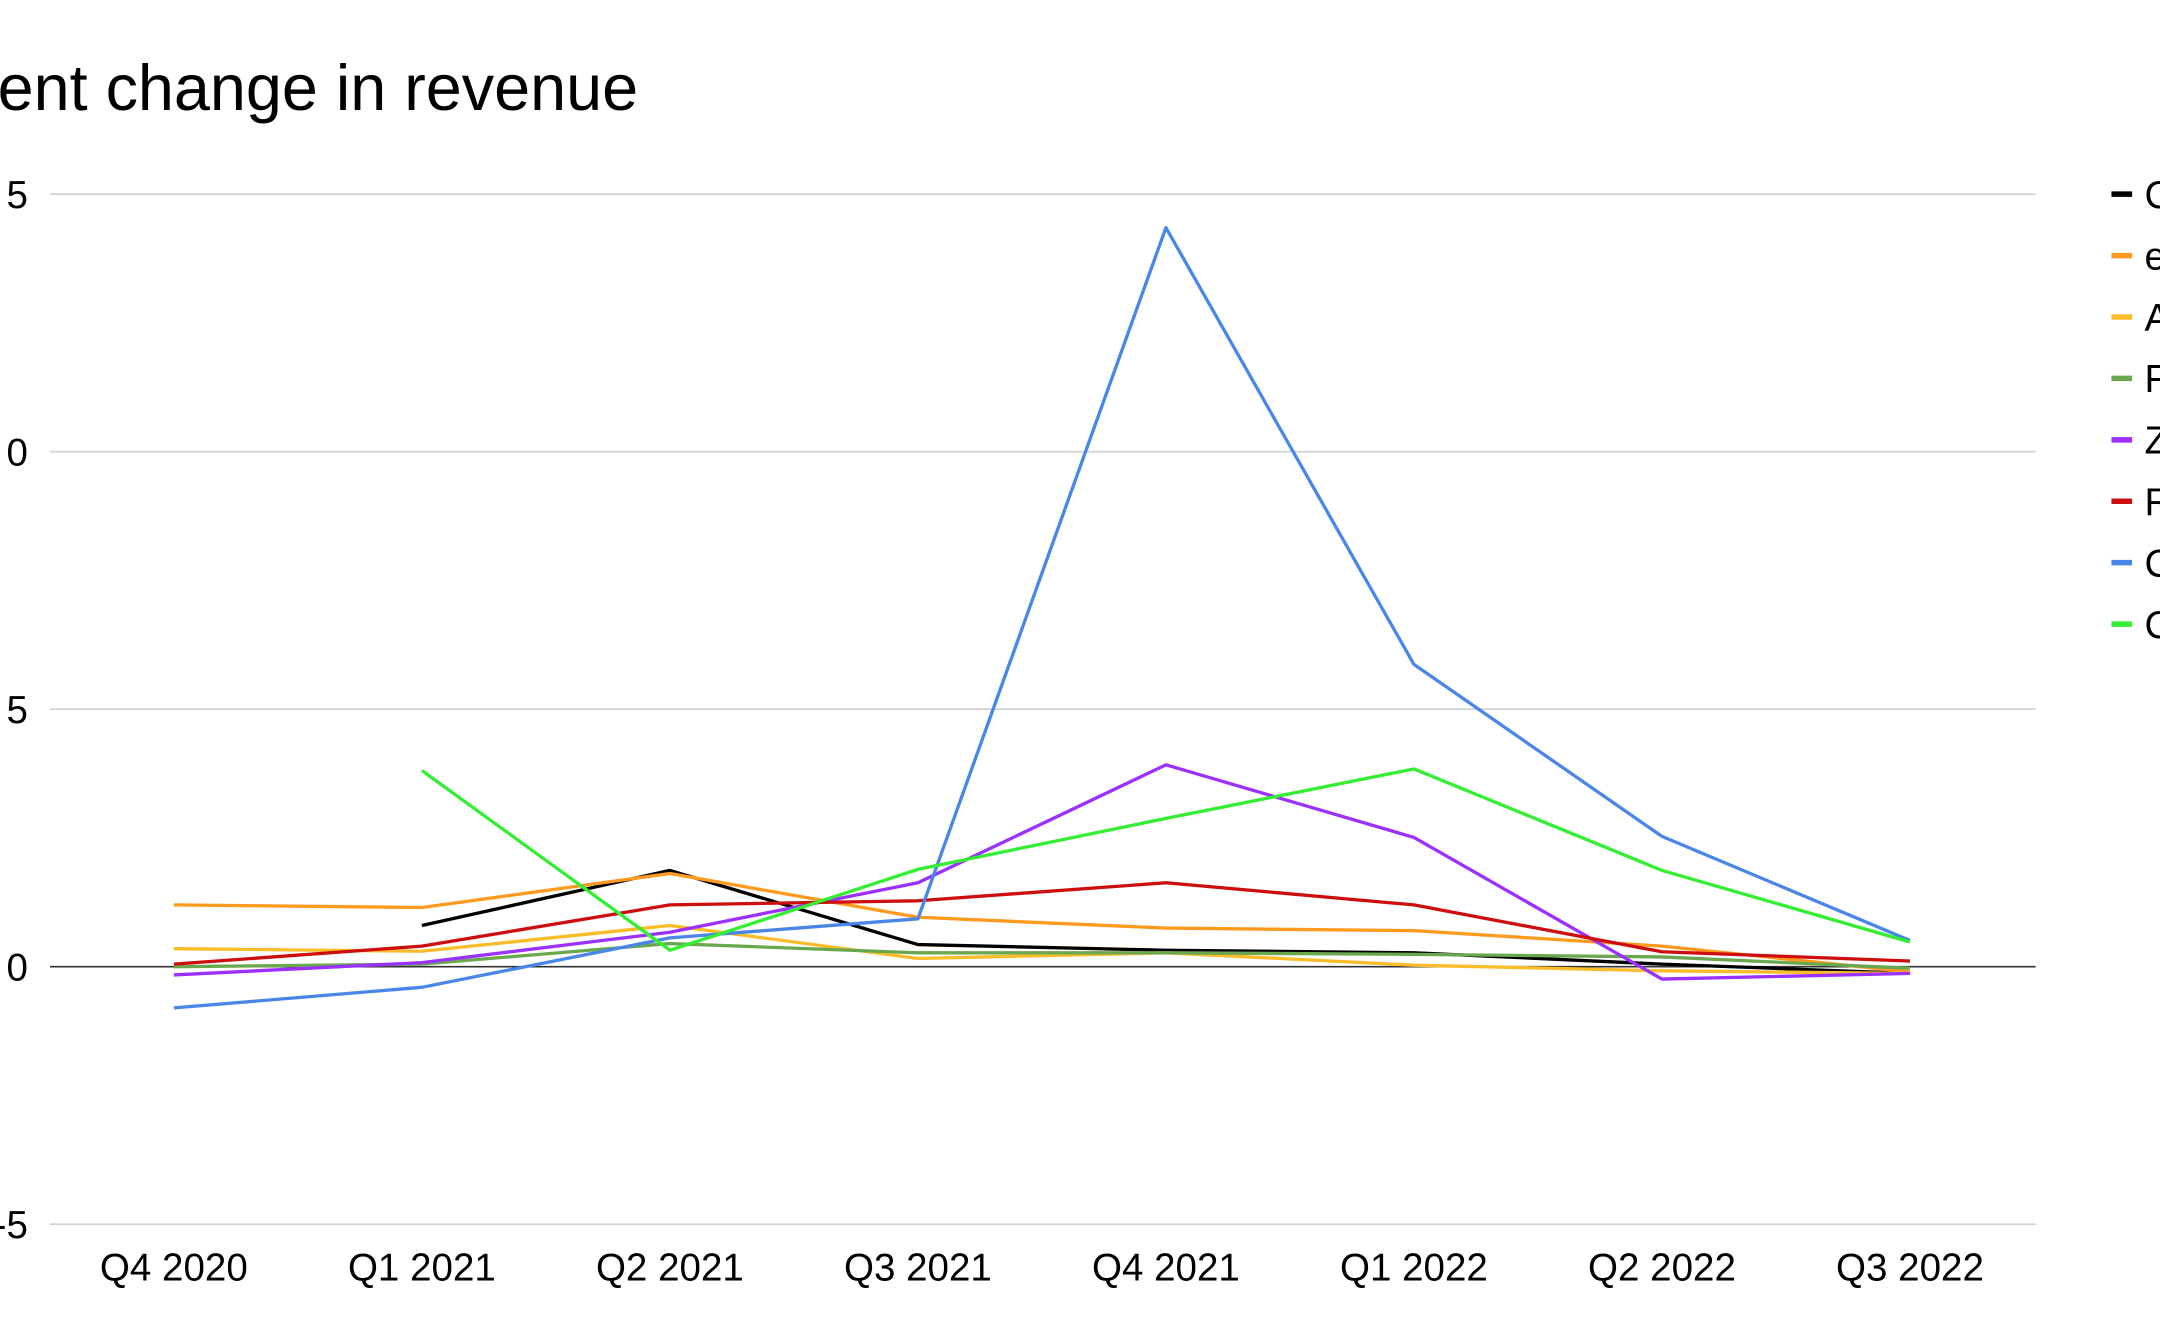 The height and width of the screenshot is (1322, 2160). I want to click on x-tick-label: Q3 2021, so click(918, 1268).